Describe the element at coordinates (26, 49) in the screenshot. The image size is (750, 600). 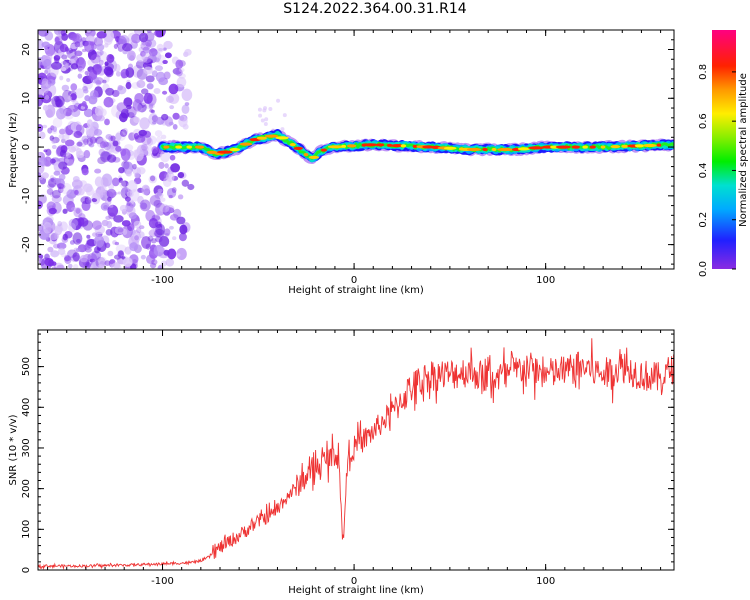
I see `top-y-tick-label: 20` at that location.